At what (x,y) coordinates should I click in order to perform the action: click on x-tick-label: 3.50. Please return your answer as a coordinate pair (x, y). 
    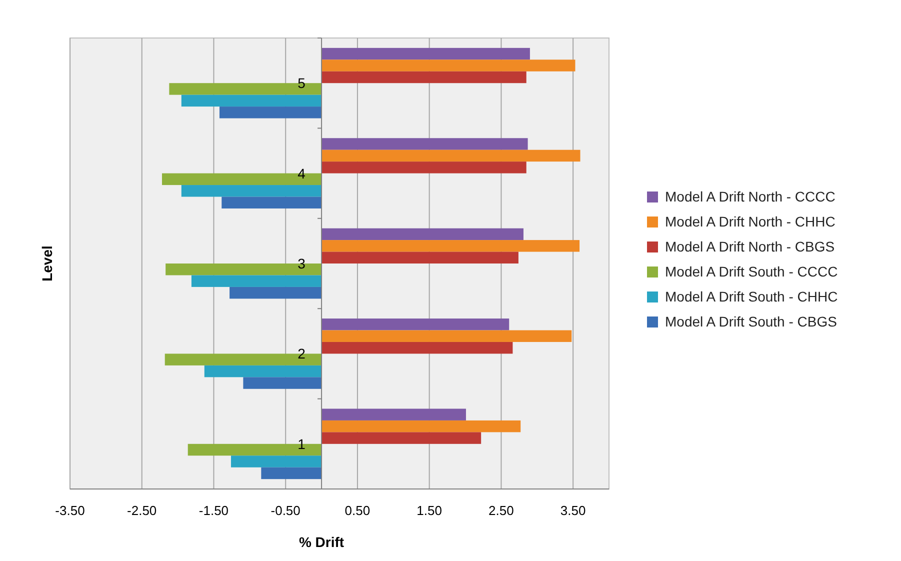
    Looking at the image, I should click on (573, 510).